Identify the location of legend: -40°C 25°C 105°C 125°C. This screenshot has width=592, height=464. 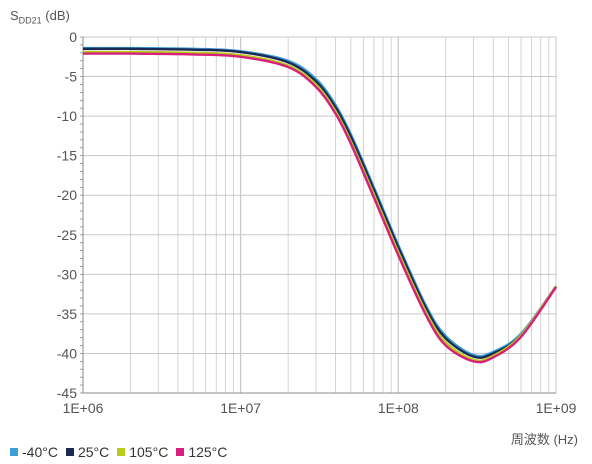
(118, 452).